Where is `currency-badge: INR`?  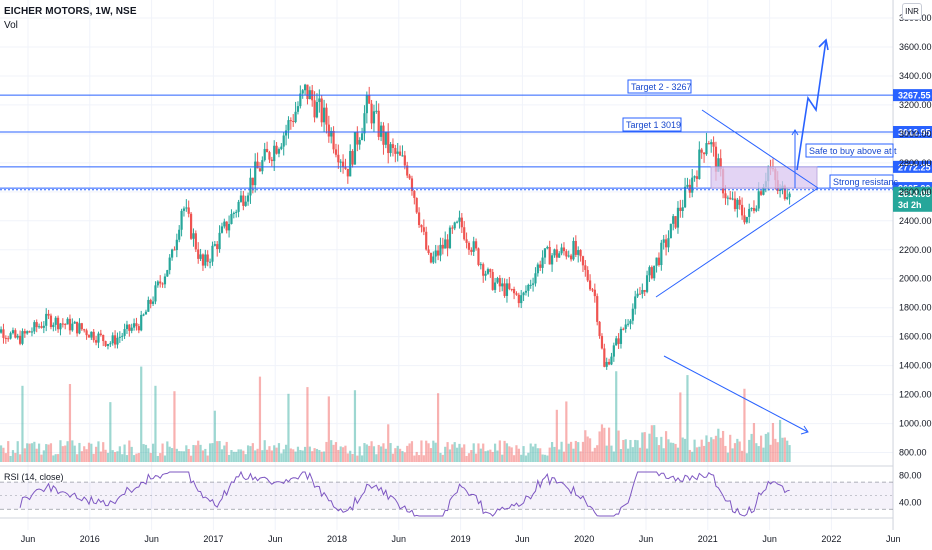 currency-badge: INR is located at coordinates (912, 11).